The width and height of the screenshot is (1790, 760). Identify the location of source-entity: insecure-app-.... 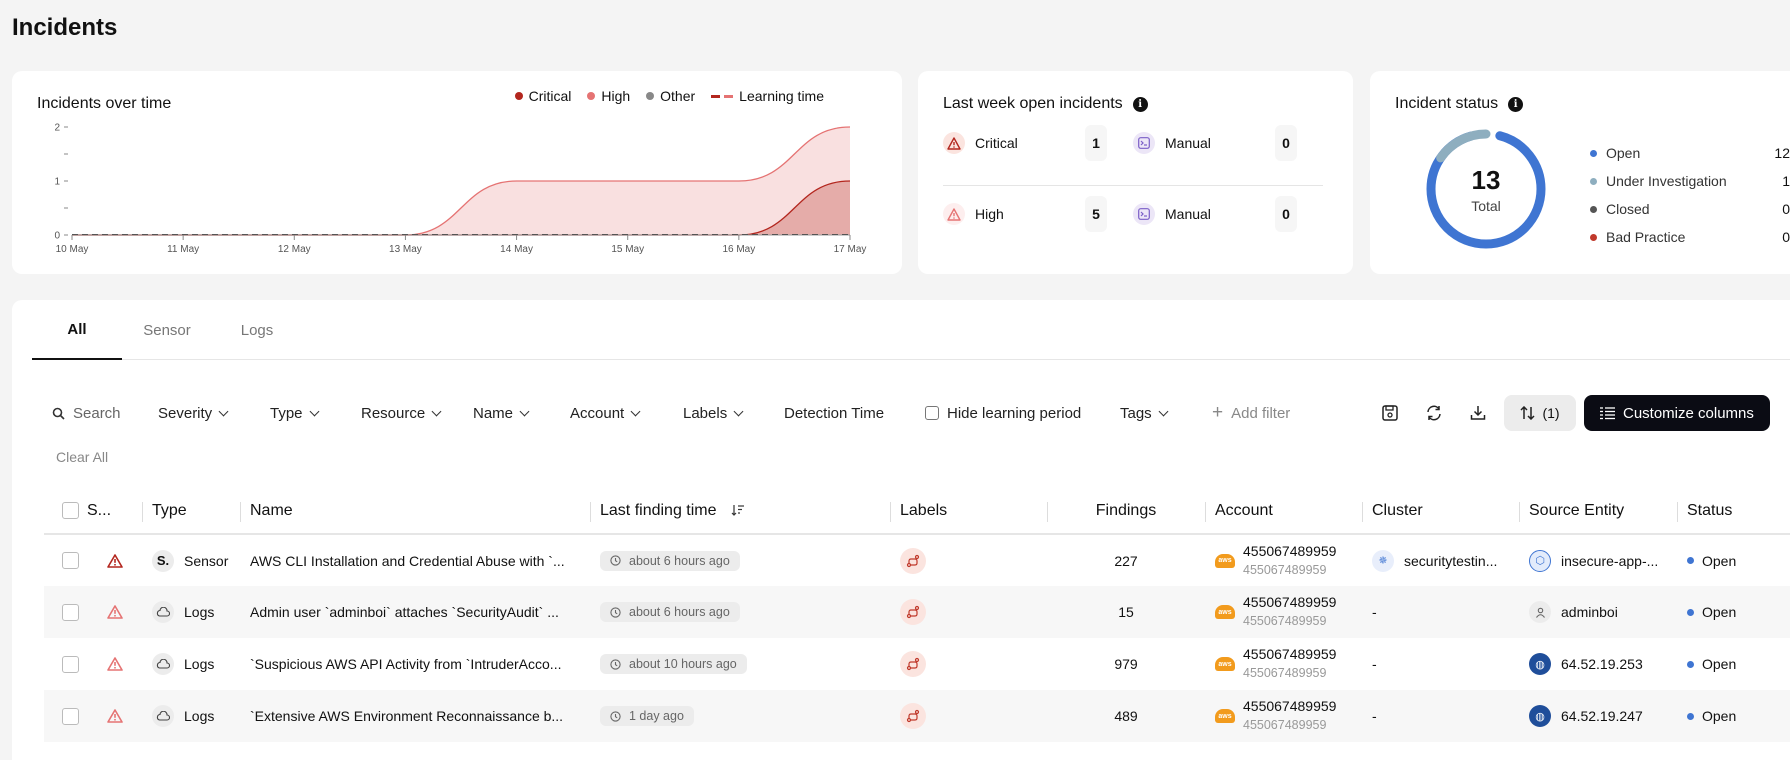
(1610, 560).